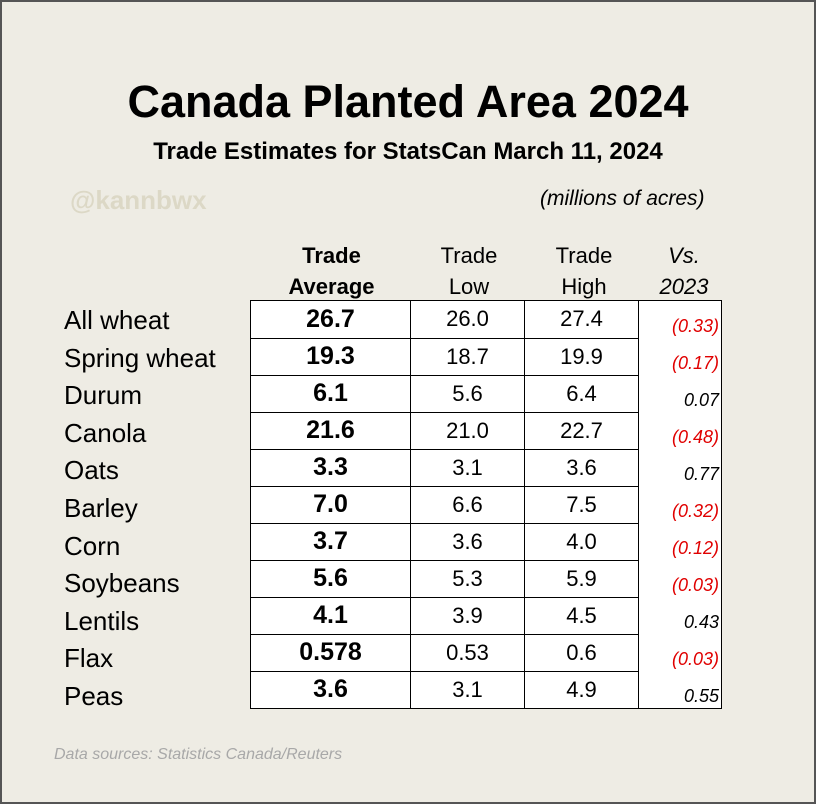 The width and height of the screenshot is (816, 804). I want to click on table-row: 0.578 0.53 0.6 (0.03), so click(486, 652).